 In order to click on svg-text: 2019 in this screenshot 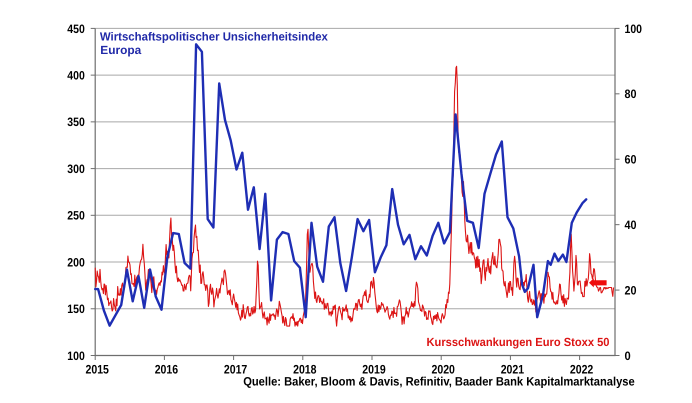, I will do `click(373, 369)`.